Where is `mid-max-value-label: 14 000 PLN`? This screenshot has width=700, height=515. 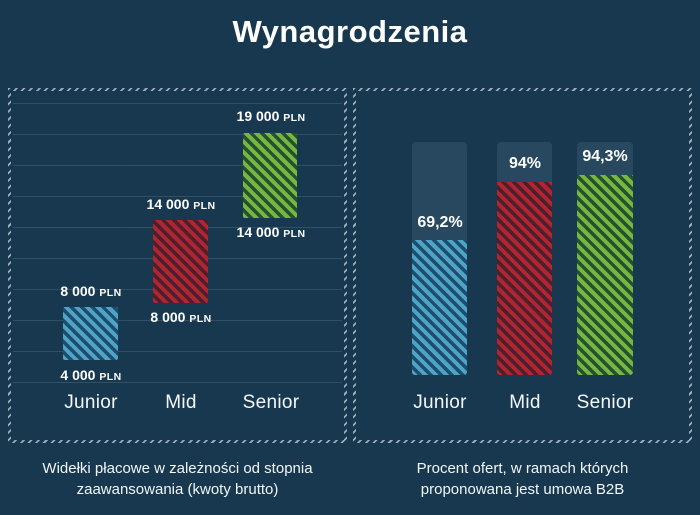 mid-max-value-label: 14 000 PLN is located at coordinates (181, 204).